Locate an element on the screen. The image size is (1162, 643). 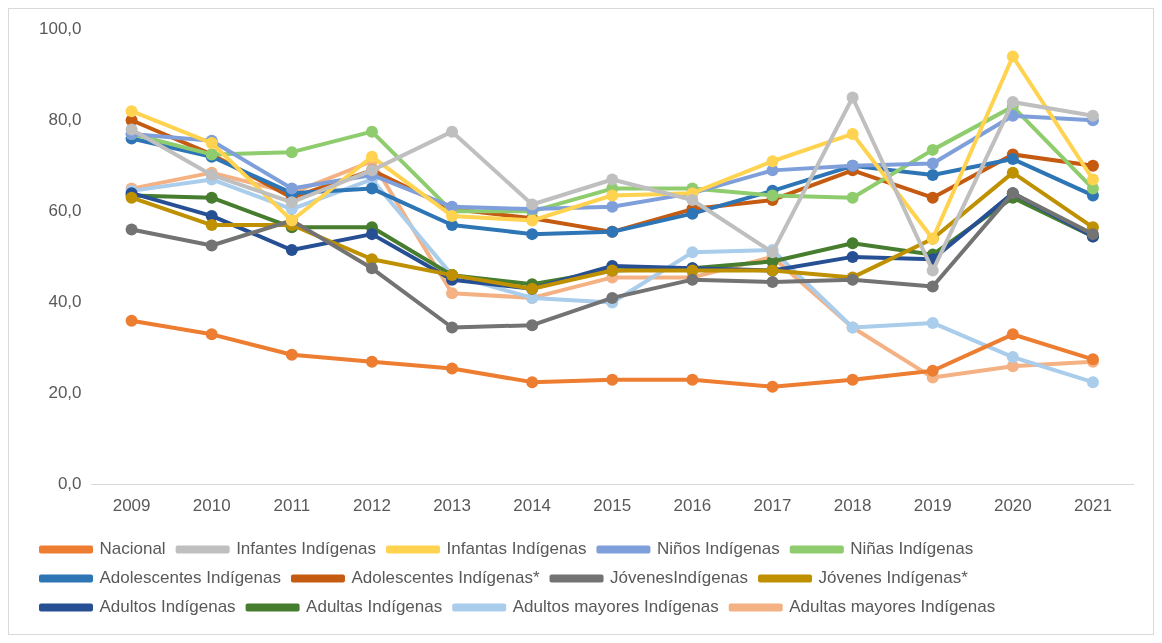
legend-label: Adultas Indígenas is located at coordinates (374, 607).